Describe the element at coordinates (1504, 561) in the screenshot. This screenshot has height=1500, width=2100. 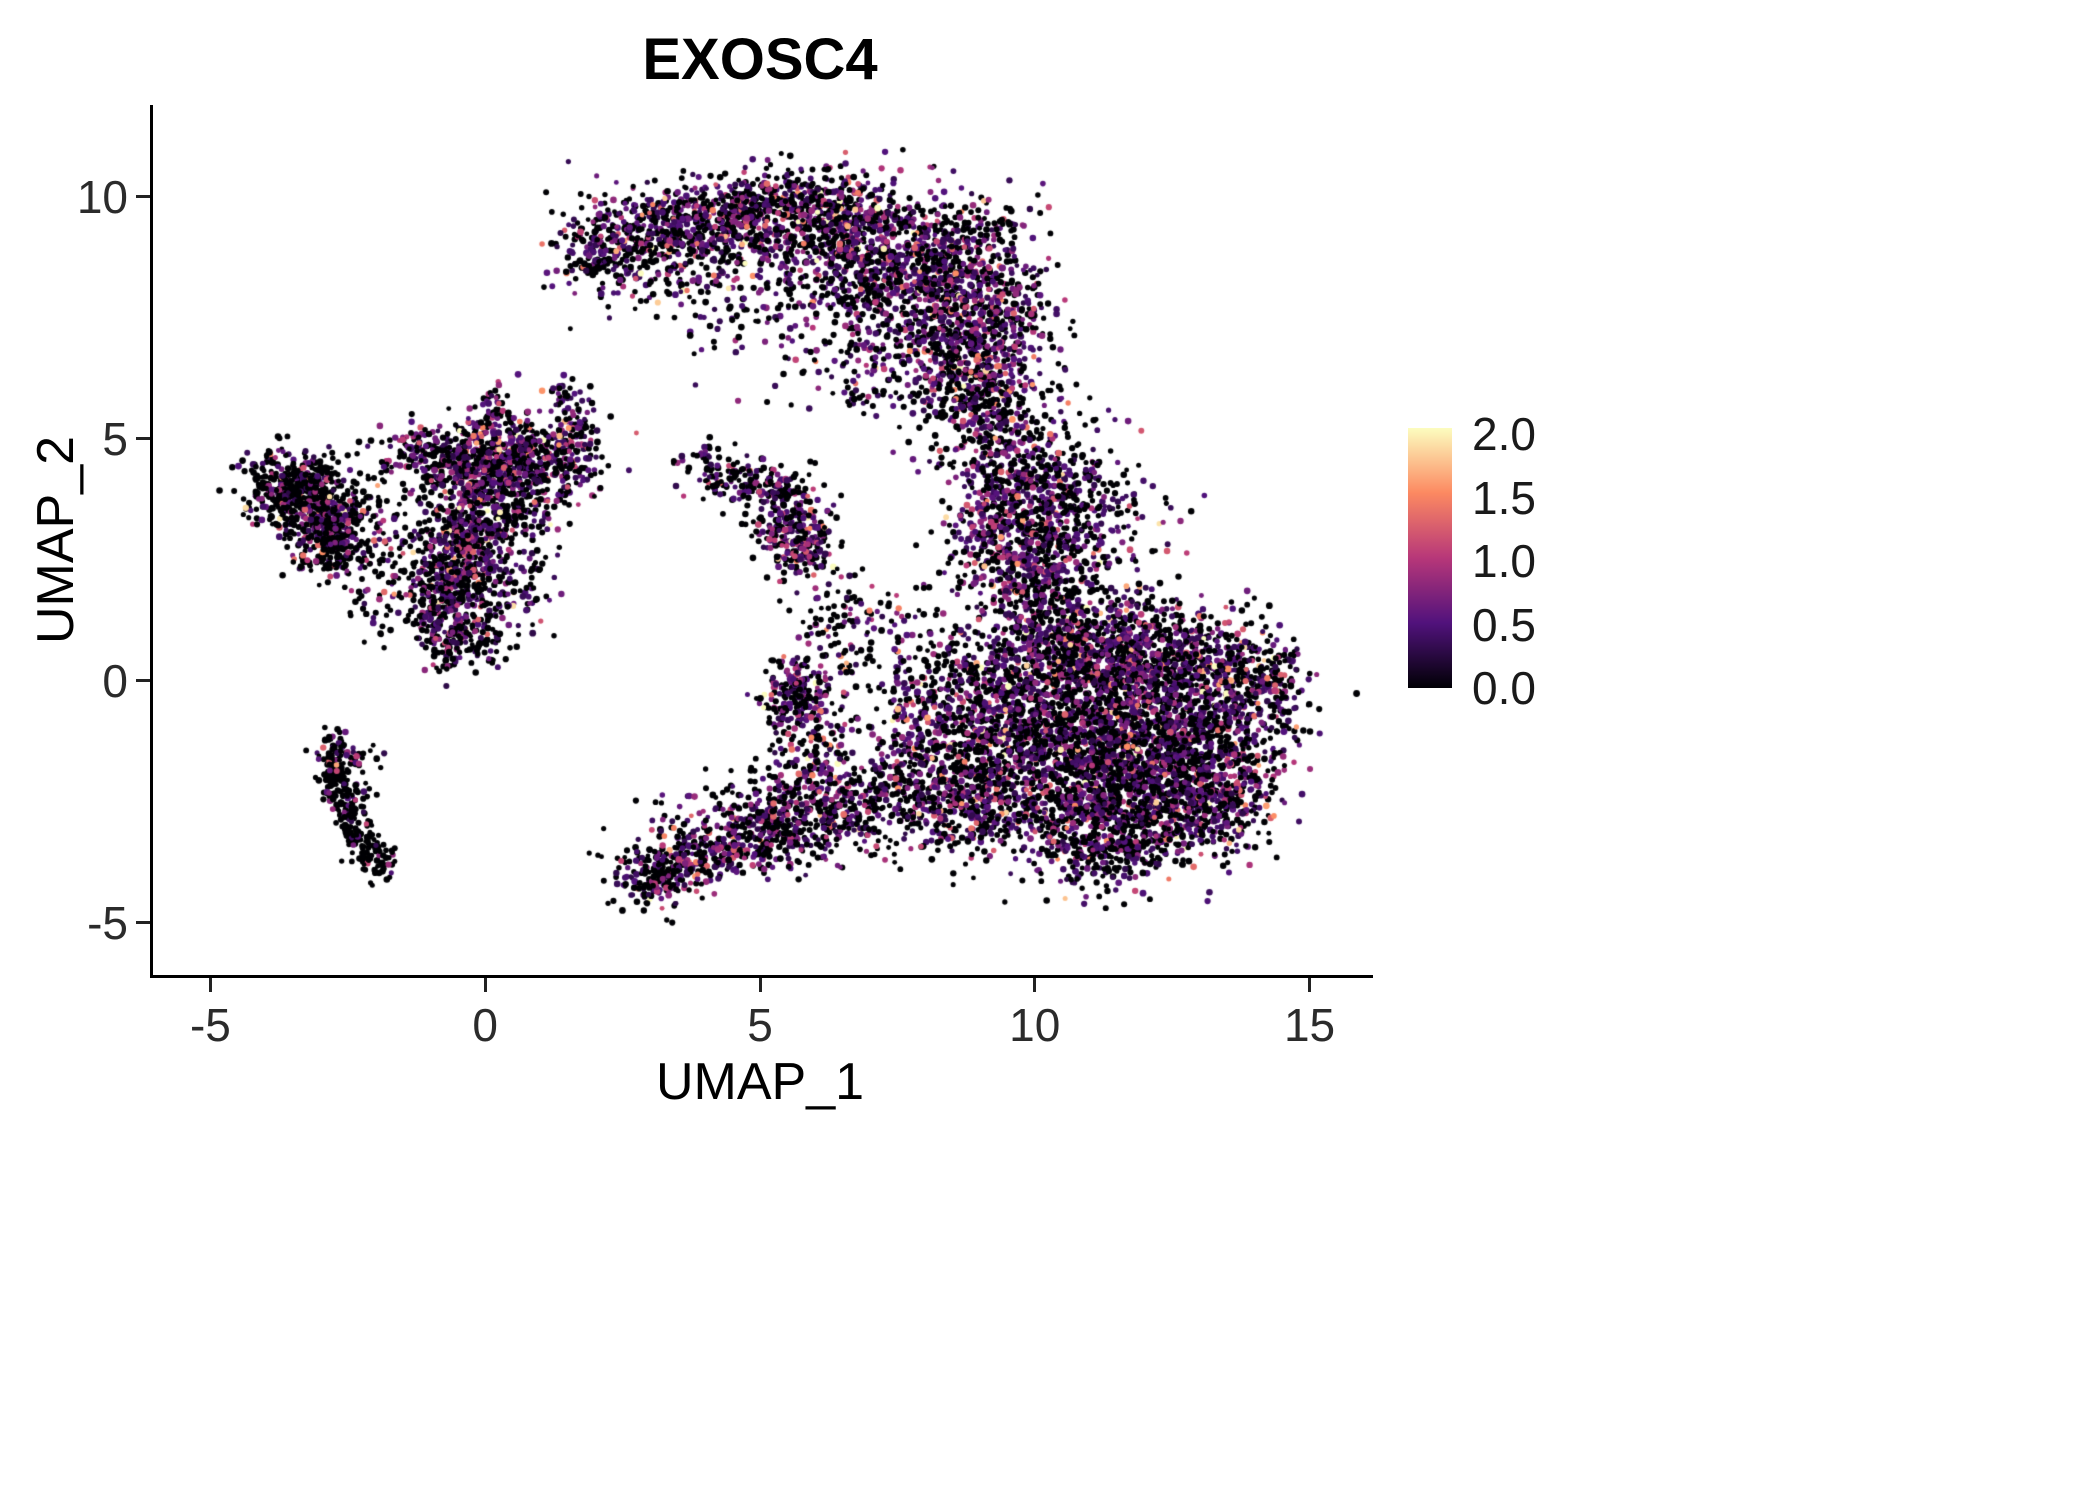
I see `legend-tick-label: 1.0` at that location.